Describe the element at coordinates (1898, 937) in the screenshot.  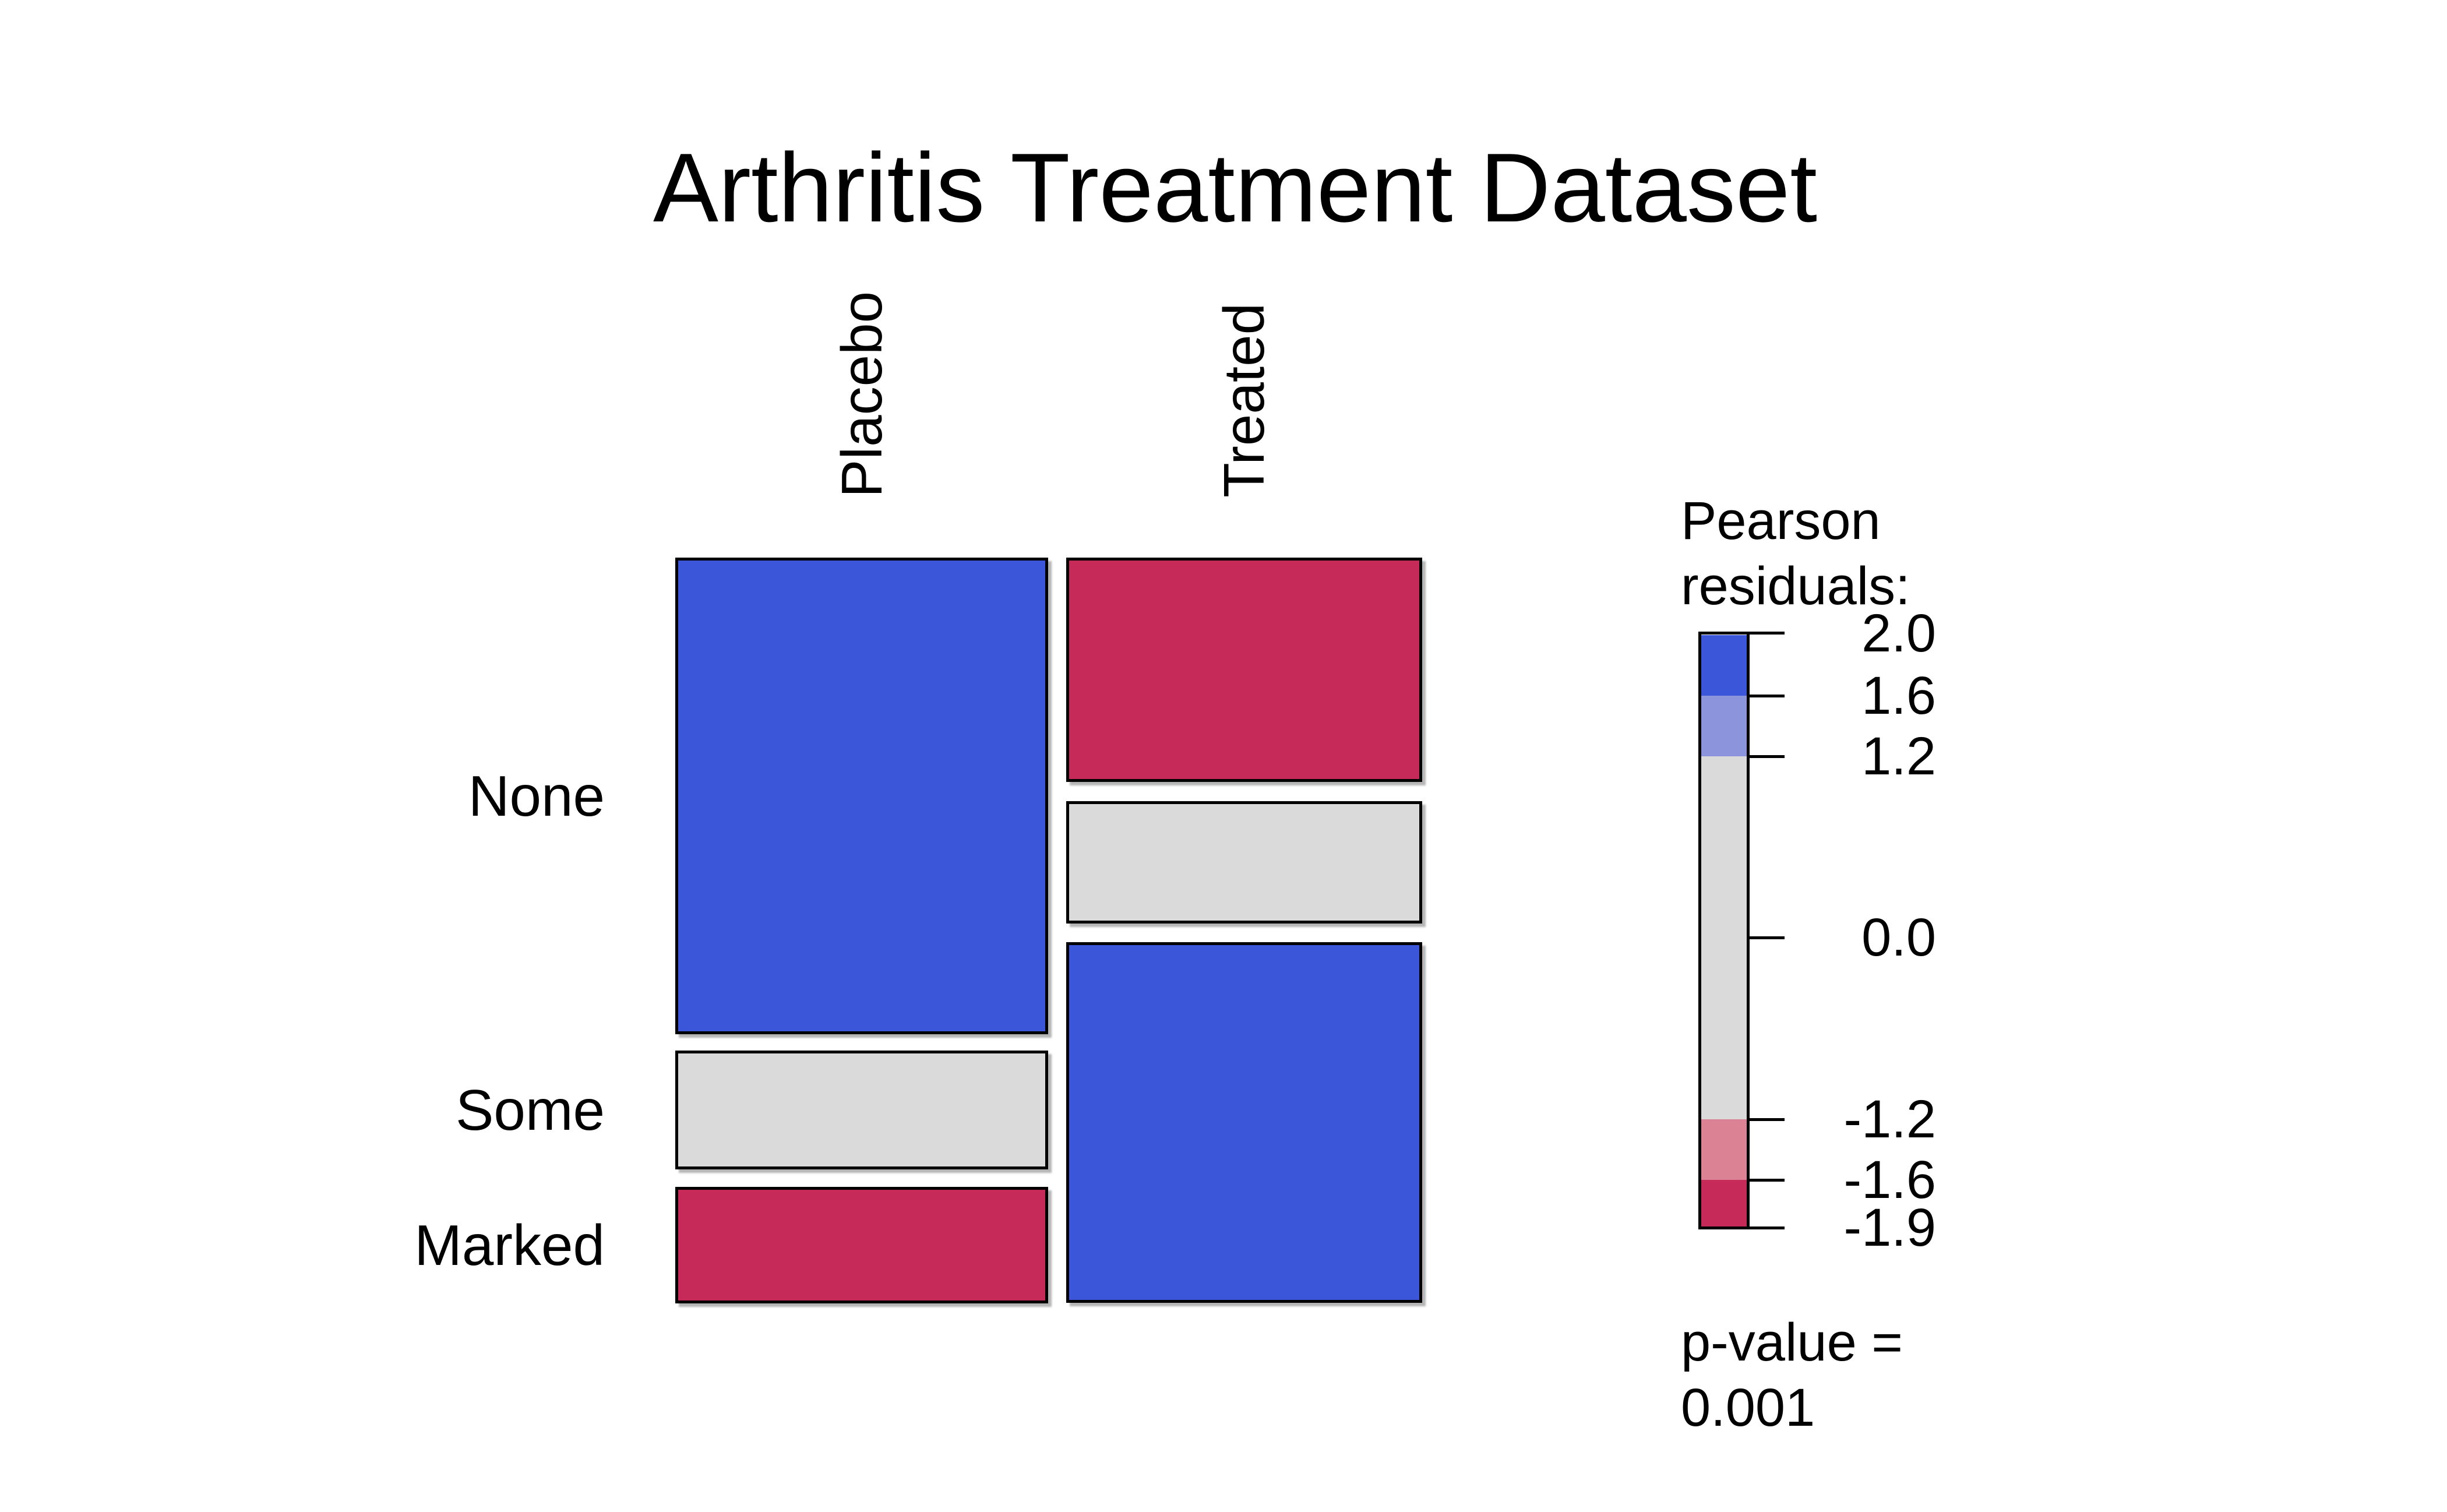
I see `legend-tick-label: 0.0` at that location.